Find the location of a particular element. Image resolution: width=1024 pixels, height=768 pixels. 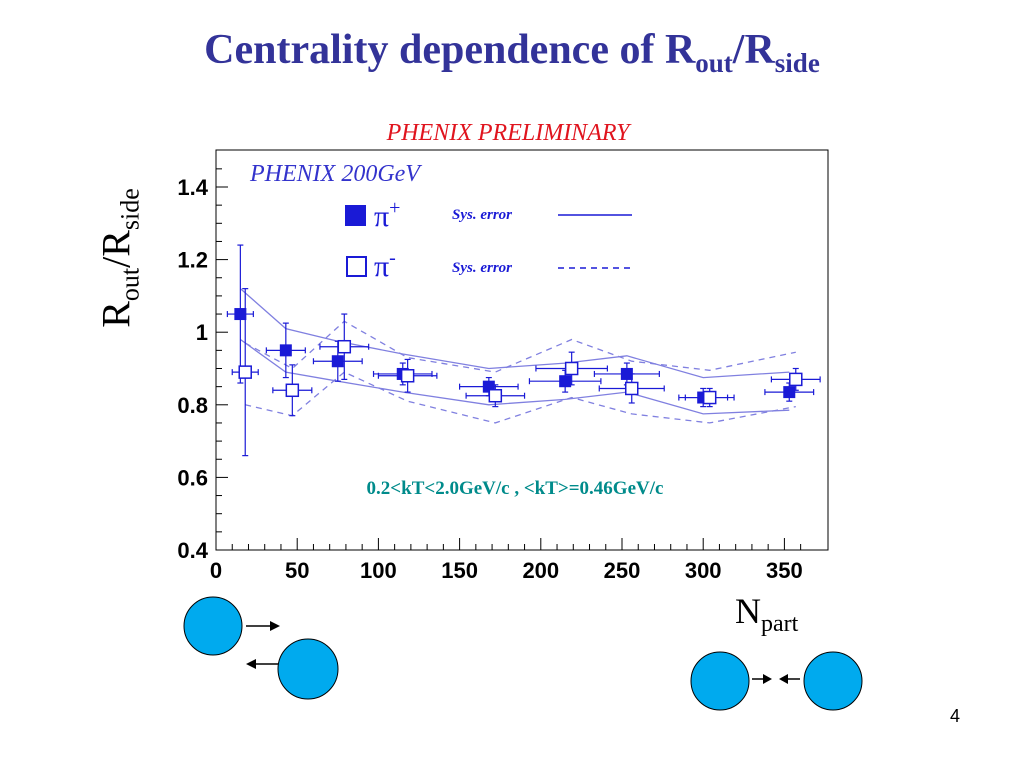

legend-label-pi-plus: π+ is located at coordinates (387, 215).